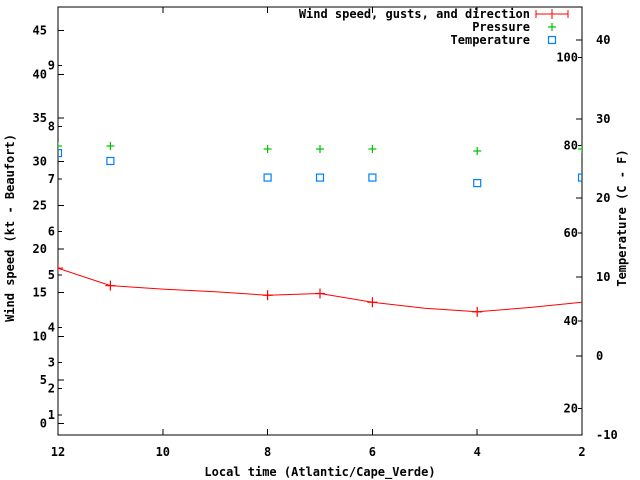 Image resolution: width=640 pixels, height=480 pixels. I want to click on x-tick-label: 4, so click(477, 452).